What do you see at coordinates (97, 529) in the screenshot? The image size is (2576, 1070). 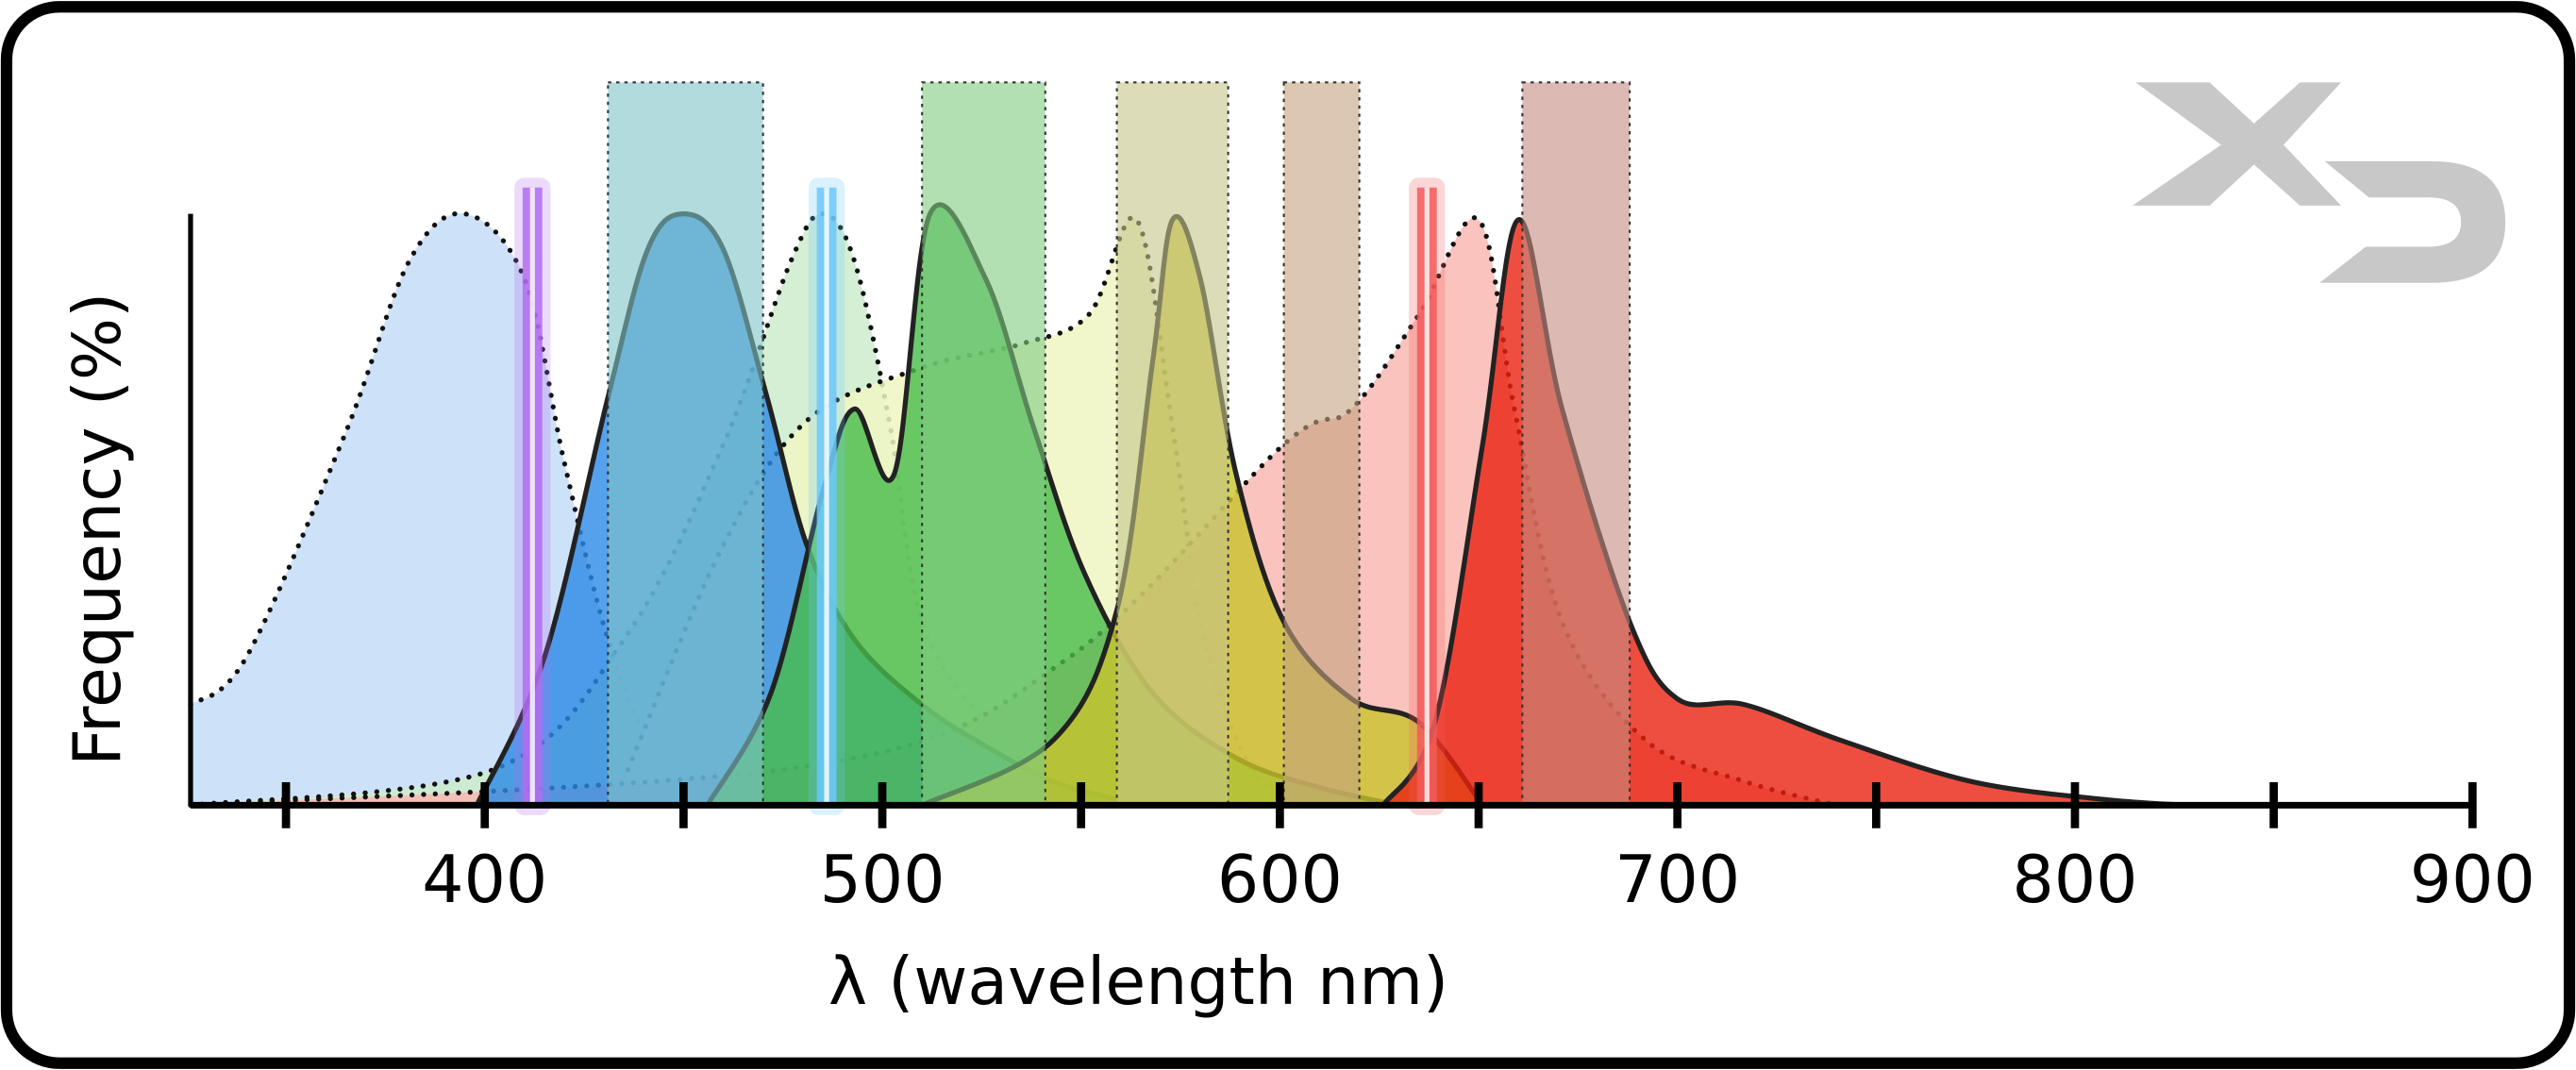 I see `y-axis-label: Frequency (%)` at bounding box center [97, 529].